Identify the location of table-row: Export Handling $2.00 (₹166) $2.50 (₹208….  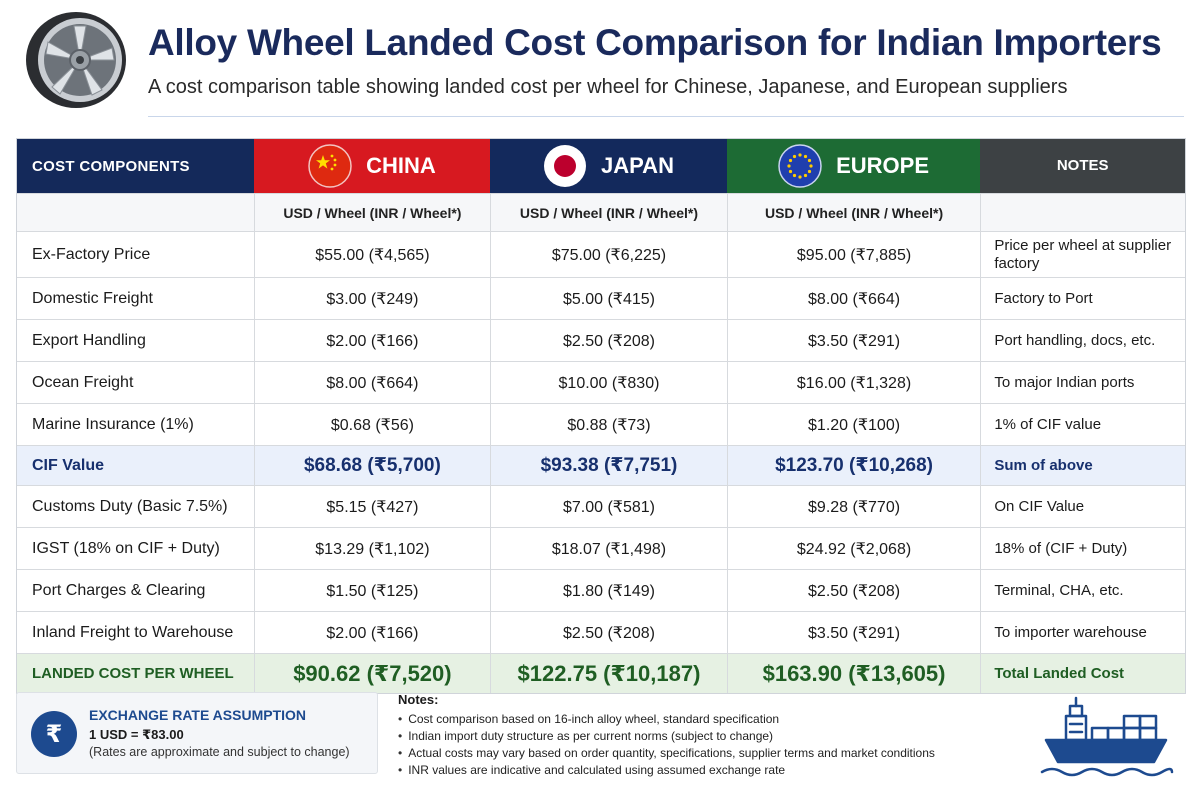
(601, 340).